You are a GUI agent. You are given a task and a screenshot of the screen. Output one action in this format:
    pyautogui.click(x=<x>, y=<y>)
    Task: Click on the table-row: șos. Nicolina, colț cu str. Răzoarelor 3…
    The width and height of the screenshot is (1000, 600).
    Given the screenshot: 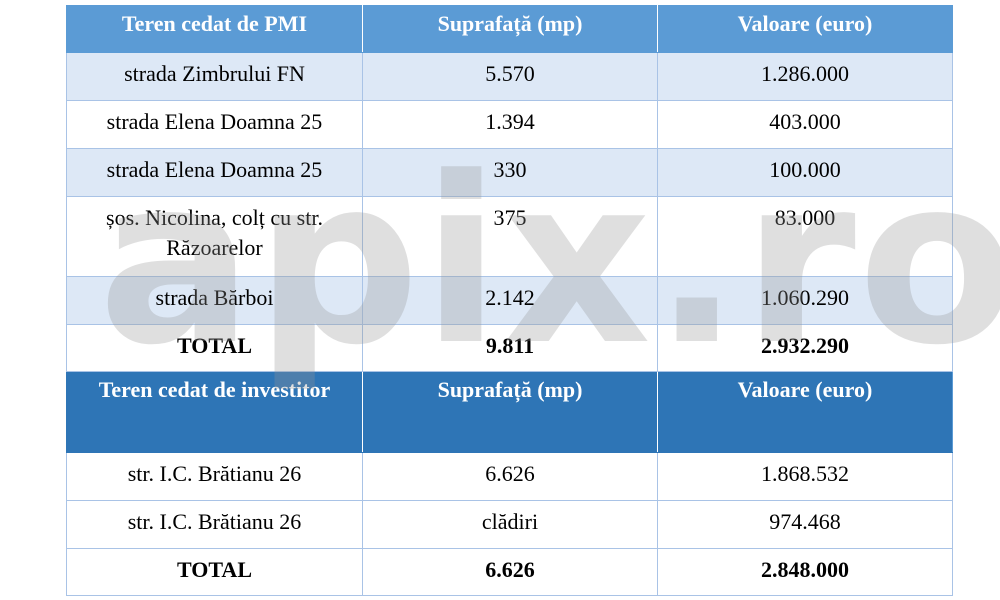 What is the action you would take?
    pyautogui.click(x=509, y=236)
    